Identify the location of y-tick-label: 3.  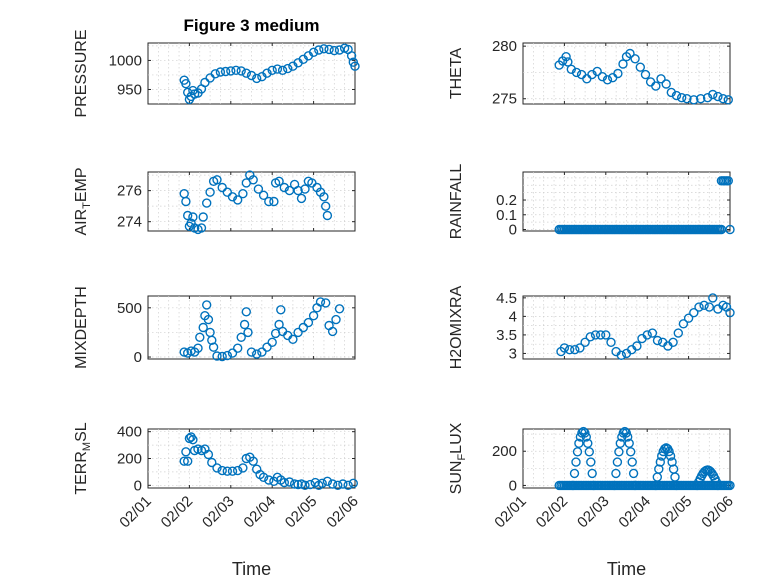
(513, 353).